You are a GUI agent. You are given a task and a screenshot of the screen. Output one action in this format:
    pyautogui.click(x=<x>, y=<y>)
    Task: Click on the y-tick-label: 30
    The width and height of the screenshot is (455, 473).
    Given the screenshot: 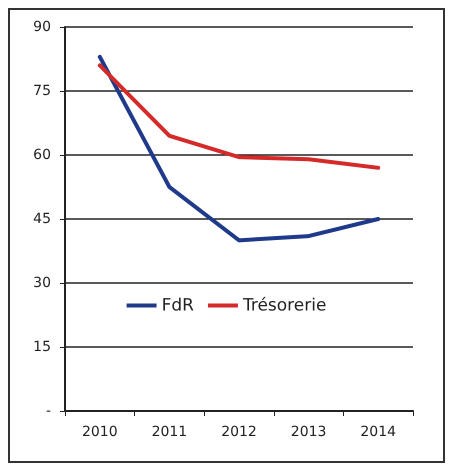 What is the action you would take?
    pyautogui.click(x=42, y=283)
    